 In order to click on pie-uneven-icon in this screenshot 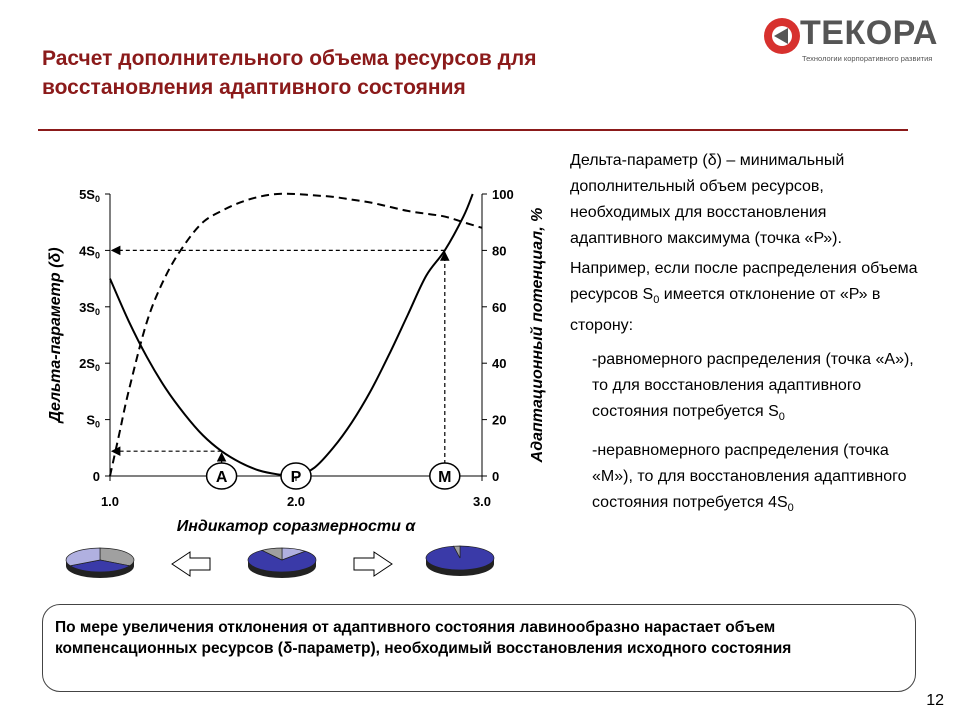, I will do `click(460, 560)`.